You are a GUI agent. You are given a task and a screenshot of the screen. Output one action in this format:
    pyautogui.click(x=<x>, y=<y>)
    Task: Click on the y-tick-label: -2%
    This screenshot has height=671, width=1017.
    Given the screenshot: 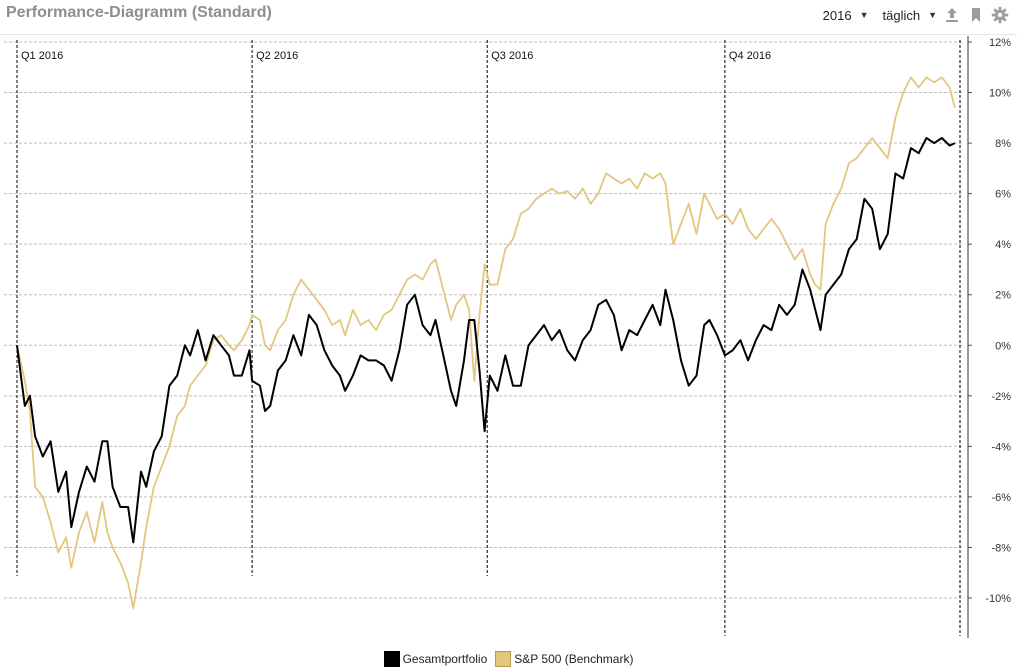 What is the action you would take?
    pyautogui.click(x=1001, y=397)
    